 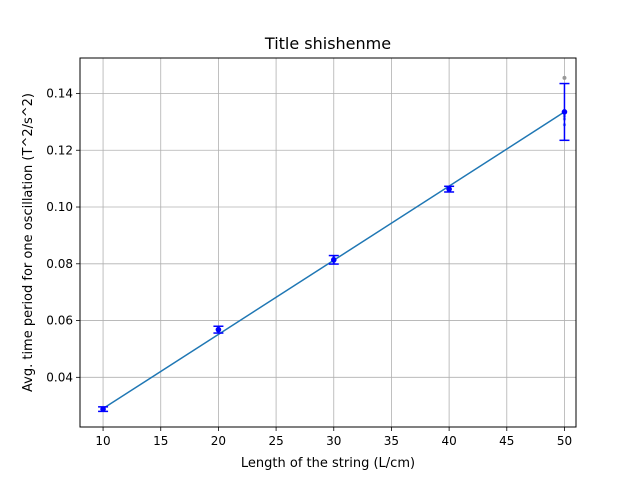 I want to click on y-tick-label: 0.06, so click(x=59, y=321).